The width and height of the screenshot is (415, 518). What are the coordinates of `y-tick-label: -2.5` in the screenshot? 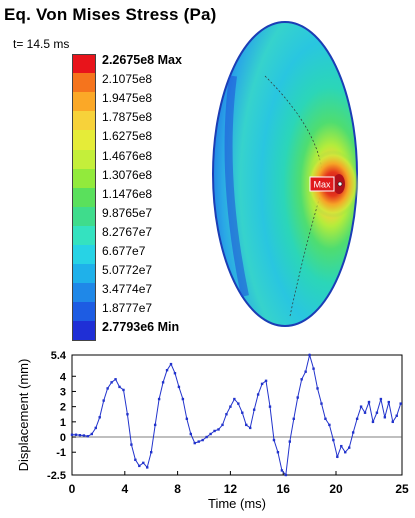 It's located at (56, 476).